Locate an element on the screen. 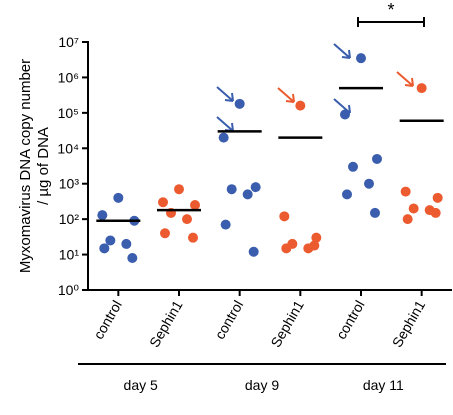  y-tick-label: 10⁷ is located at coordinates (68, 42).